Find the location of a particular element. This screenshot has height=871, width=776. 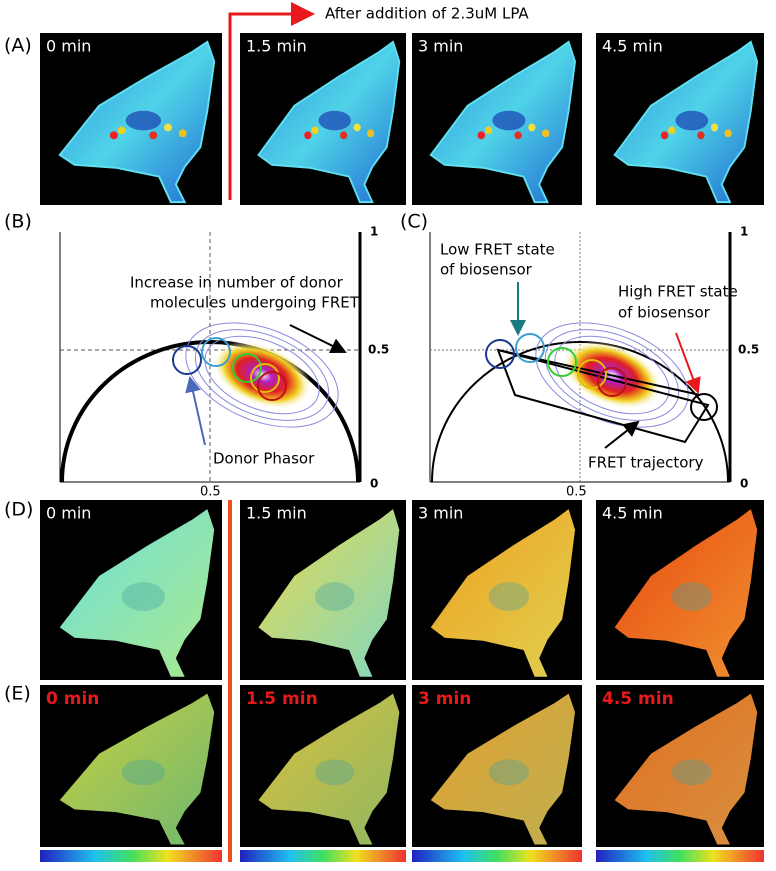

panel-label: (E) is located at coordinates (17, 694).